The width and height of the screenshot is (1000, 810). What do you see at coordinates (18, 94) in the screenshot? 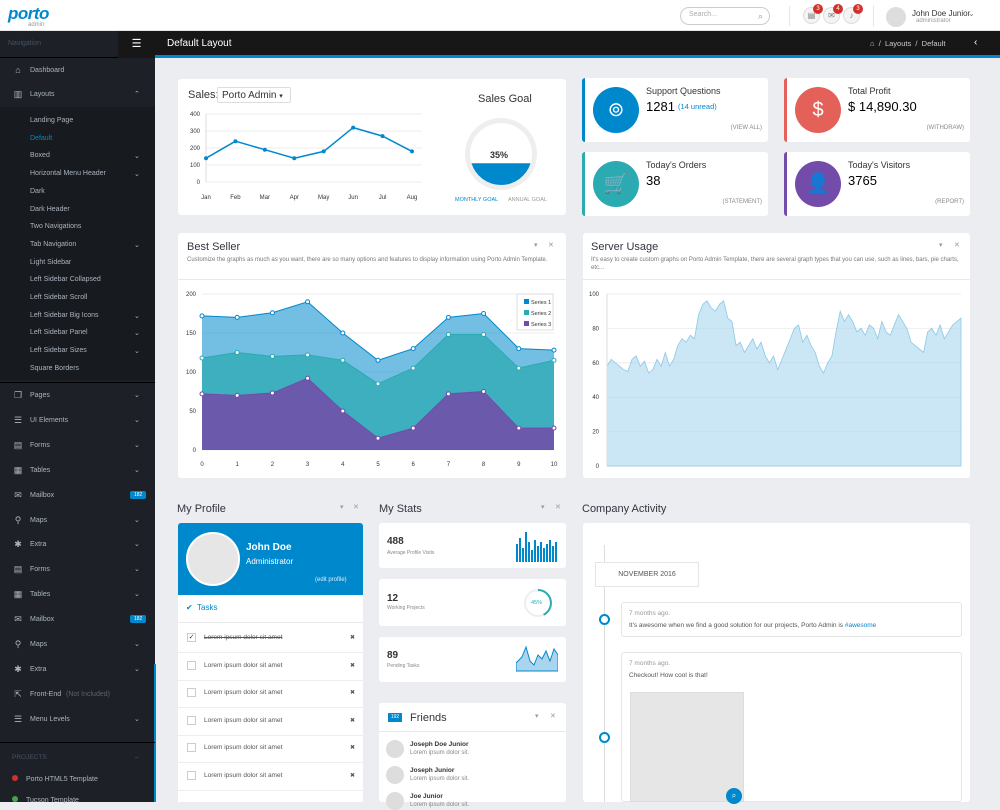
I see `columns-icon: ▥` at bounding box center [18, 94].